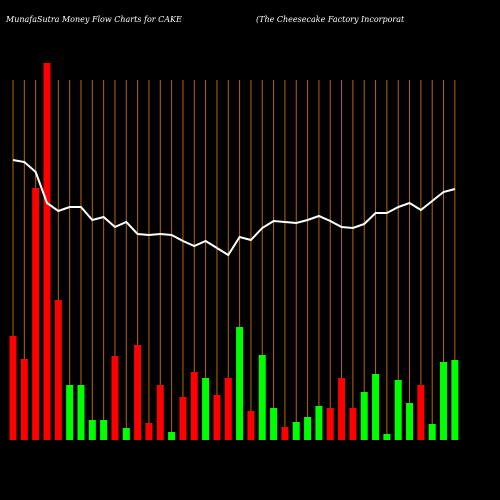 Image resolution: width=500 pixels, height=500 pixels. I want to click on chart-subtitle: (The Cheesecake Factory Incorporat, so click(330, 19).